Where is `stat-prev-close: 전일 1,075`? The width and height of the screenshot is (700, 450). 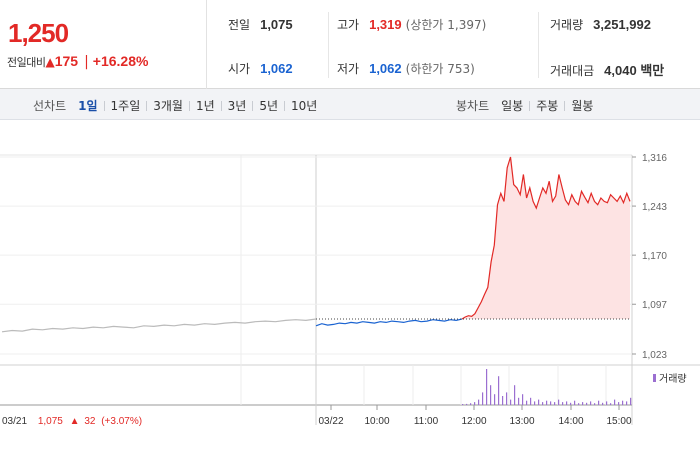 stat-prev-close: 전일 1,075 is located at coordinates (260, 24).